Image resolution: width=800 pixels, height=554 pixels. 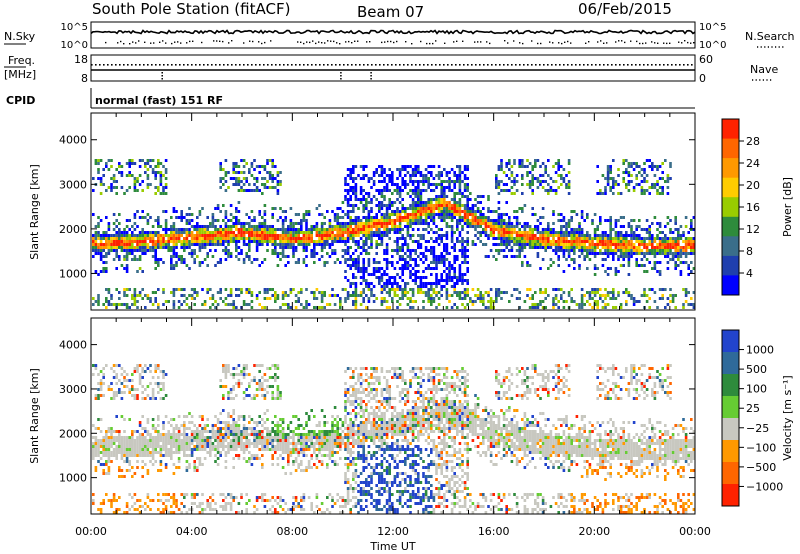 I want to click on y-tick-label: 4000, so click(x=73, y=140).